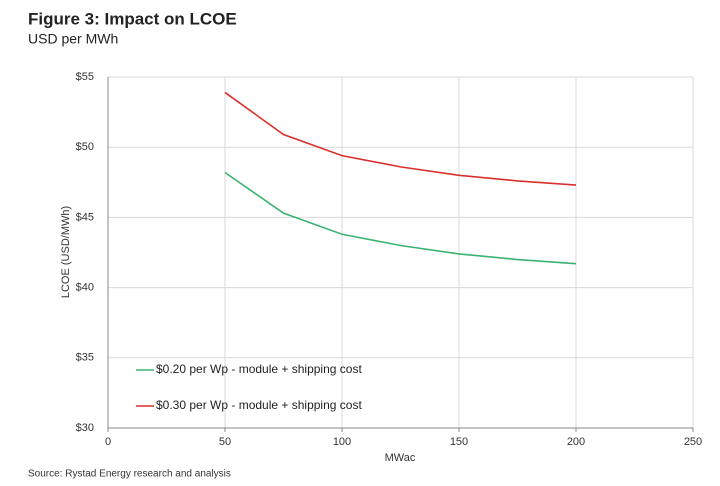 This screenshot has width=720, height=486. Describe the element at coordinates (132, 18) in the screenshot. I see `chart-title: Figure 3: Impact on LCOE` at that location.